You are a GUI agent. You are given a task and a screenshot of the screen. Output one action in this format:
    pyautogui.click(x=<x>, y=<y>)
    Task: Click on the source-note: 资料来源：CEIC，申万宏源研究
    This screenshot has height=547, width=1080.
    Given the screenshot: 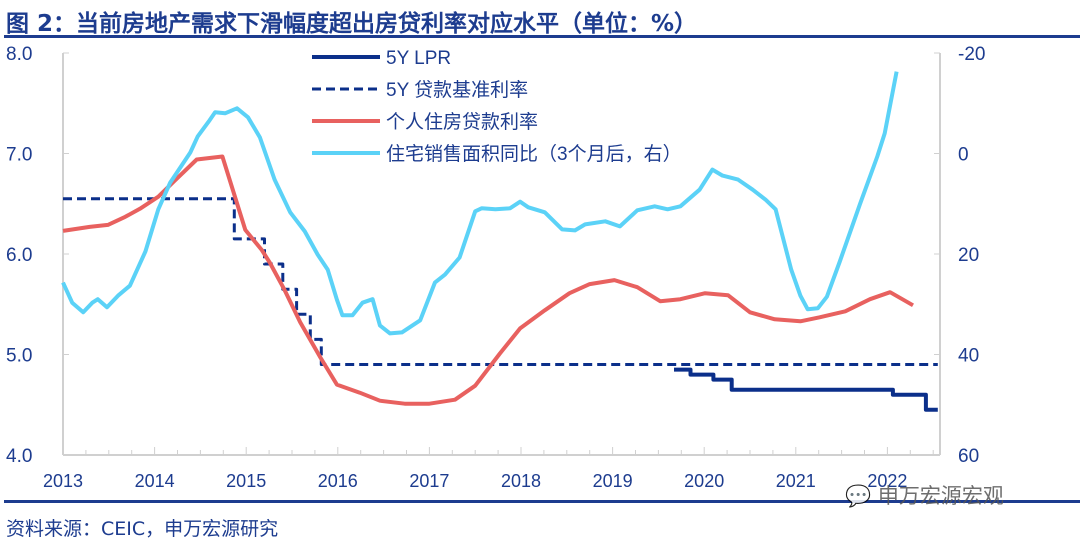 What is the action you would take?
    pyautogui.click(x=142, y=529)
    